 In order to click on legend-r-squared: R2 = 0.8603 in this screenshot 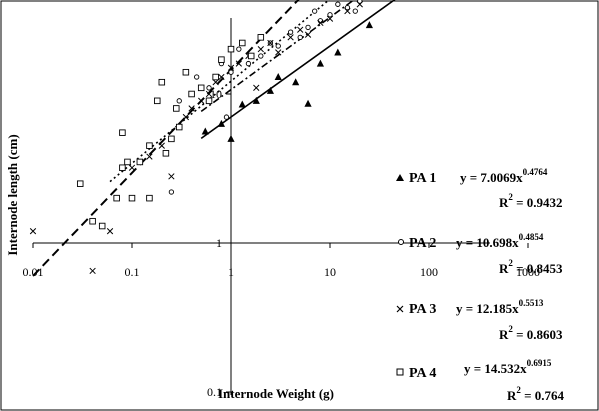, I will do `click(531, 333)`.